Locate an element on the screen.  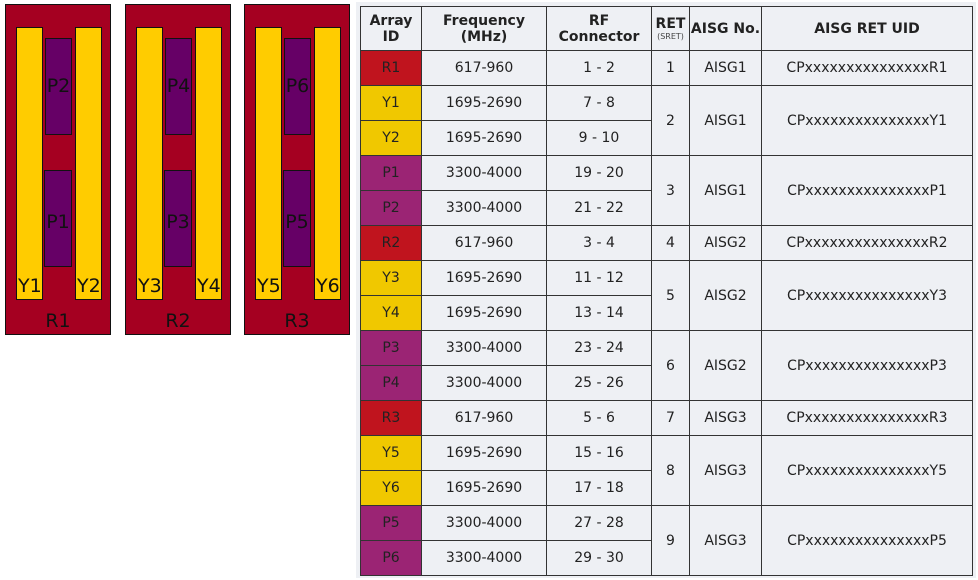
header-uid: AISG RET UID is located at coordinates (867, 28).